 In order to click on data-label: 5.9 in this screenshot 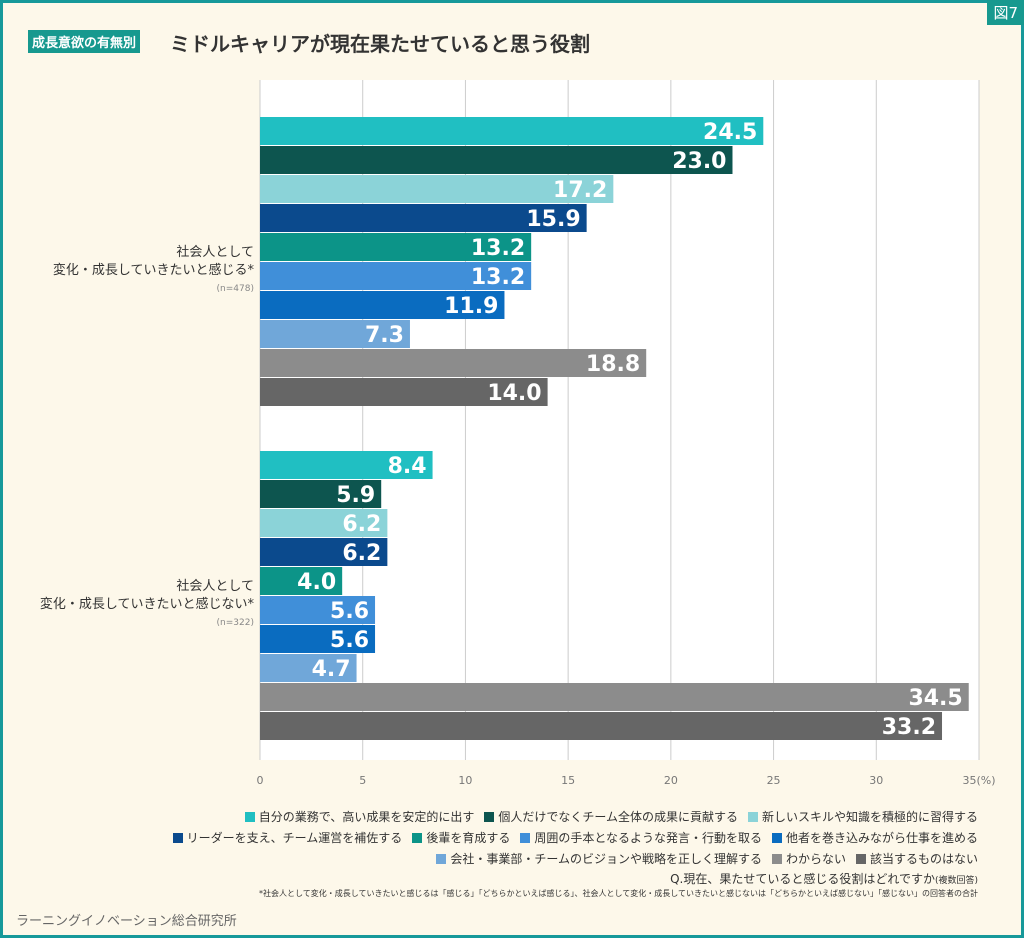, I will do `click(355, 495)`.